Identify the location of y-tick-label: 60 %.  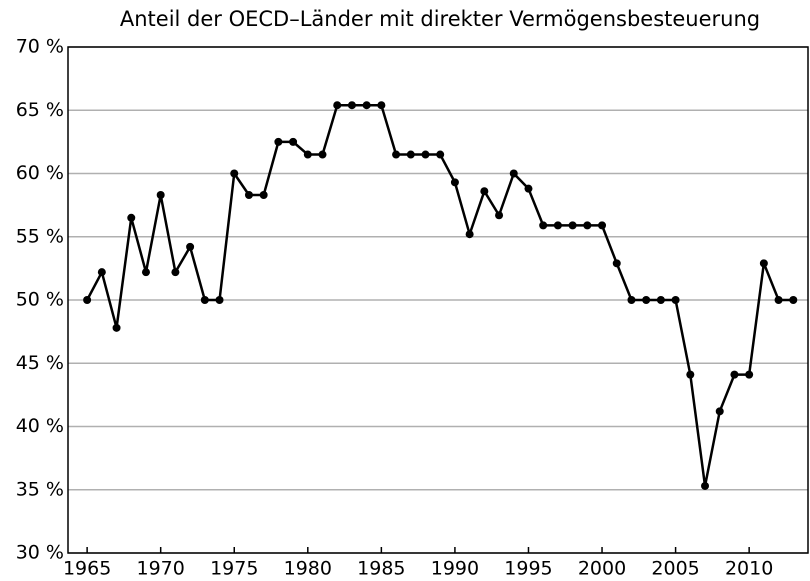
(40, 173).